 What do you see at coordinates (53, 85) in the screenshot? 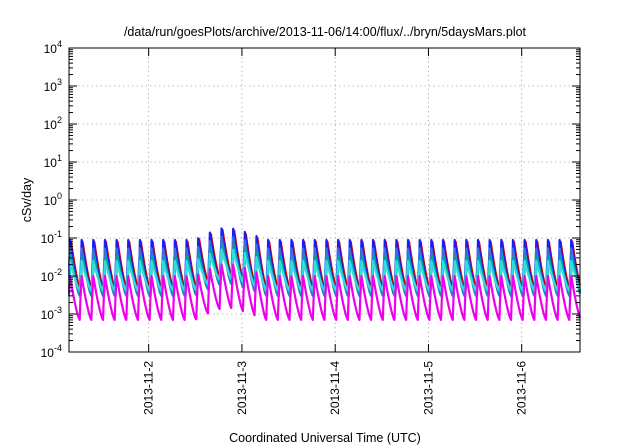
I see `y-tick-label: 10³` at bounding box center [53, 85].